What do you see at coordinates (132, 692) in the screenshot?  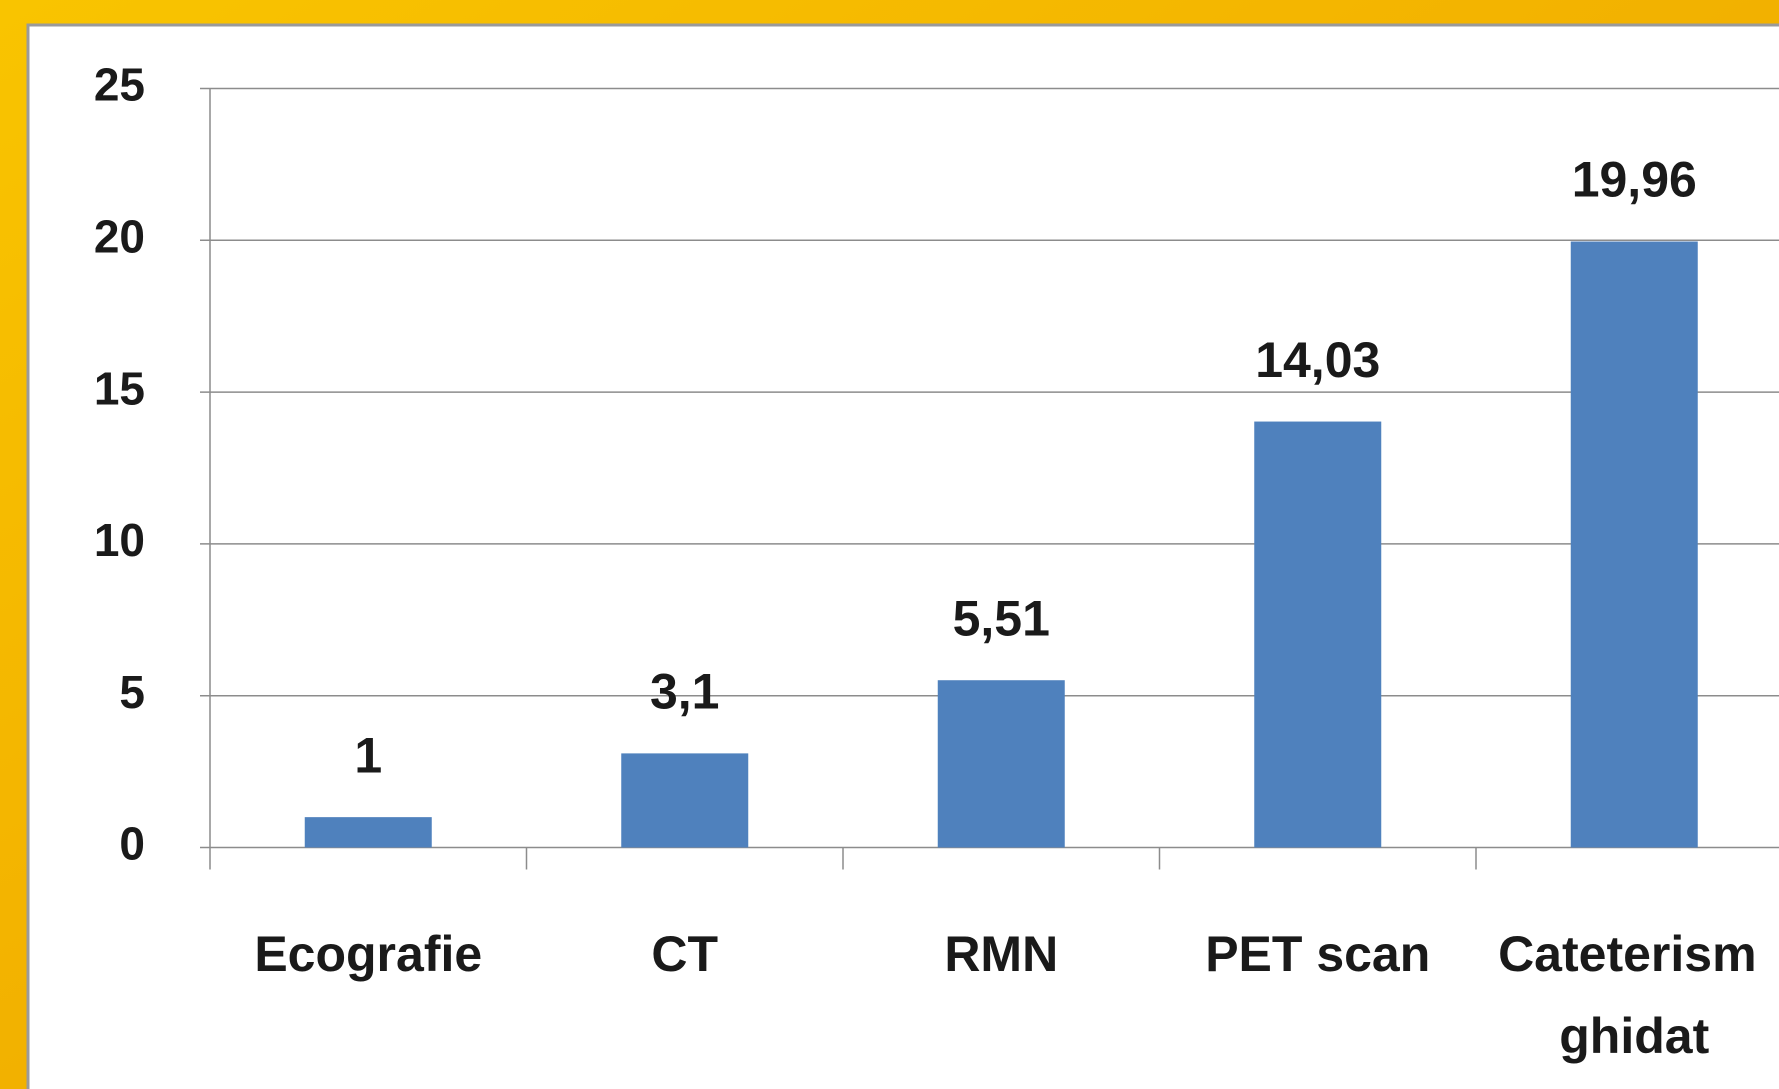 I see `y-tick-label: 5` at bounding box center [132, 692].